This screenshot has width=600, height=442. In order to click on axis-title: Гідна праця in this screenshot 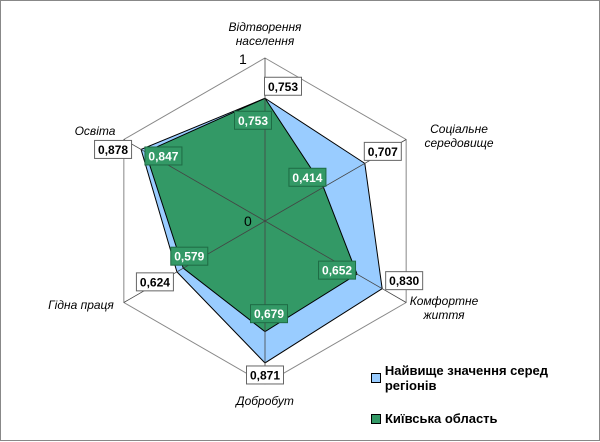, I will do `click(81, 305)`.